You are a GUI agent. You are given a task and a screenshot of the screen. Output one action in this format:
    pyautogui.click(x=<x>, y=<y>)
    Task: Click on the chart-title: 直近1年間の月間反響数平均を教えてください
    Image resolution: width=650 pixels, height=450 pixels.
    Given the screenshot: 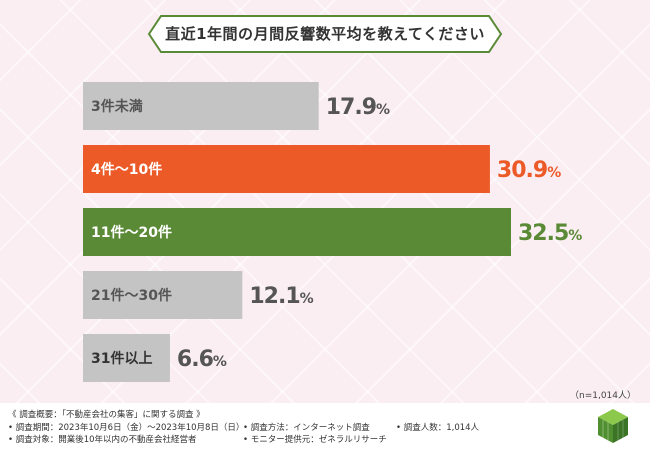 What is the action you would take?
    pyautogui.click(x=325, y=34)
    